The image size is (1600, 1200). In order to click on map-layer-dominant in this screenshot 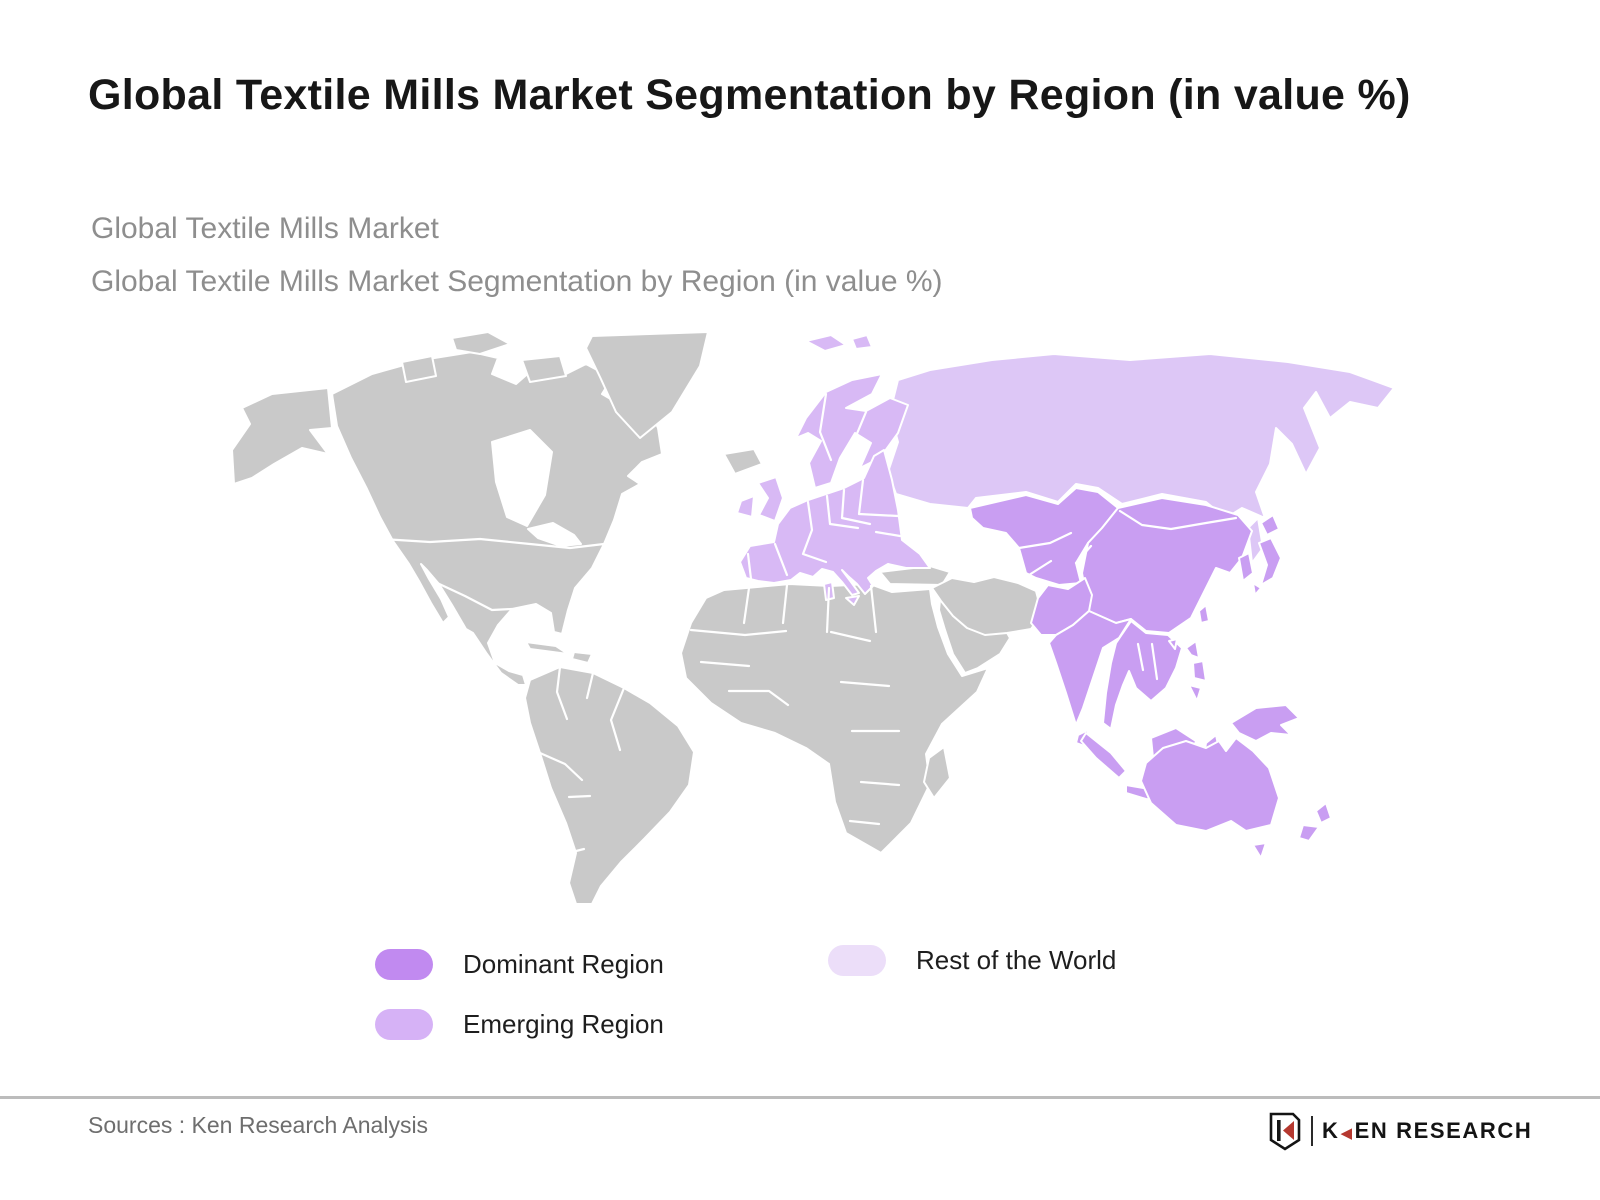, I will do `click(1150, 673)`.